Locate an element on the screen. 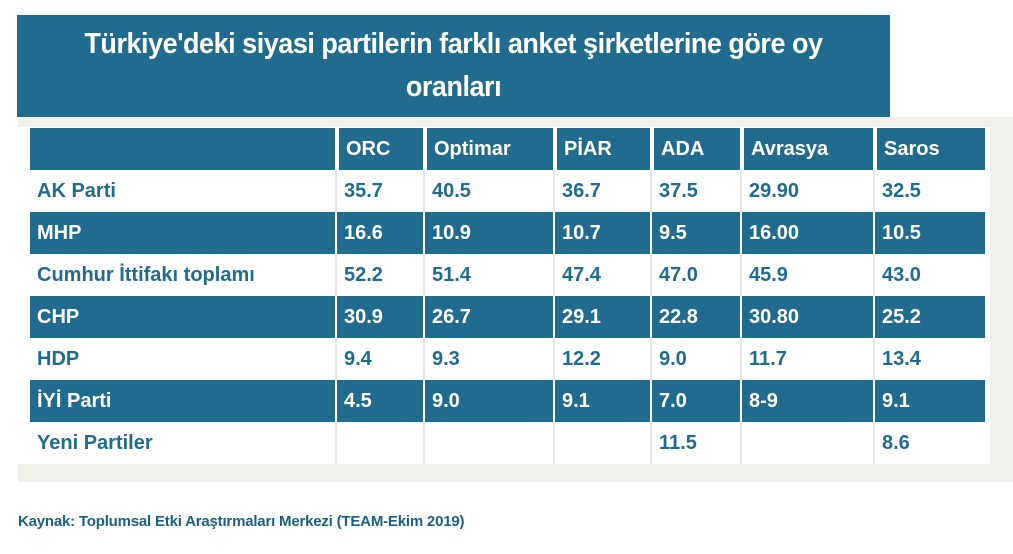 This screenshot has height=554, width=1013. value-cell: 29.1 is located at coordinates (601, 317).